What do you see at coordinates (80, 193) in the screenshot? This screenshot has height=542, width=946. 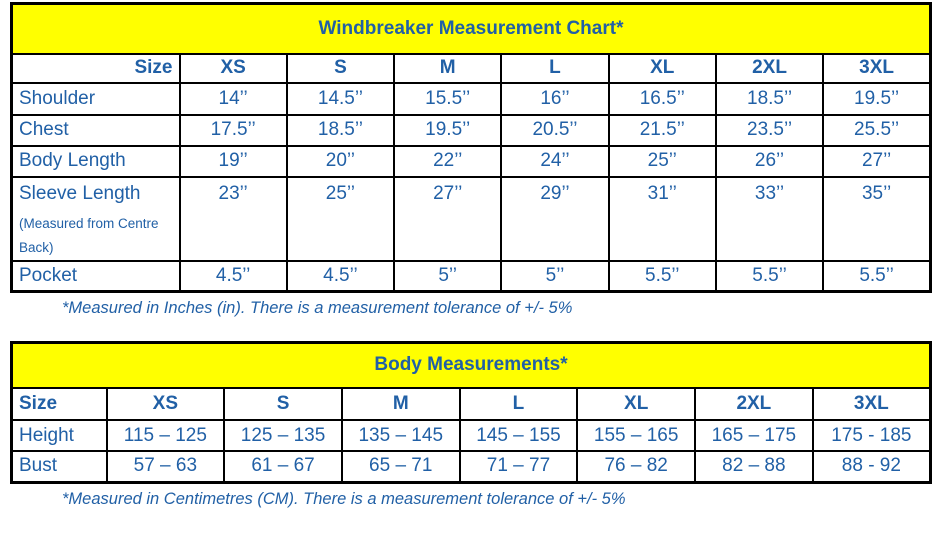 I see `sleeve-length-label: Sleeve Length` at bounding box center [80, 193].